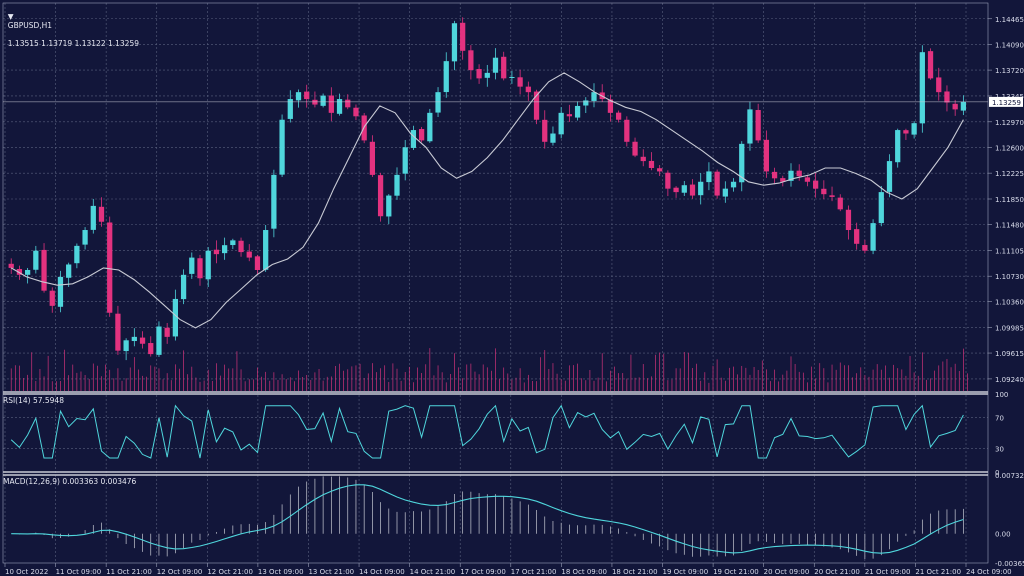 This screenshot has width=1024, height=576. What do you see at coordinates (10, 16) in the screenshot?
I see `dropdown-triangle-icon: ▼` at bounding box center [10, 16].